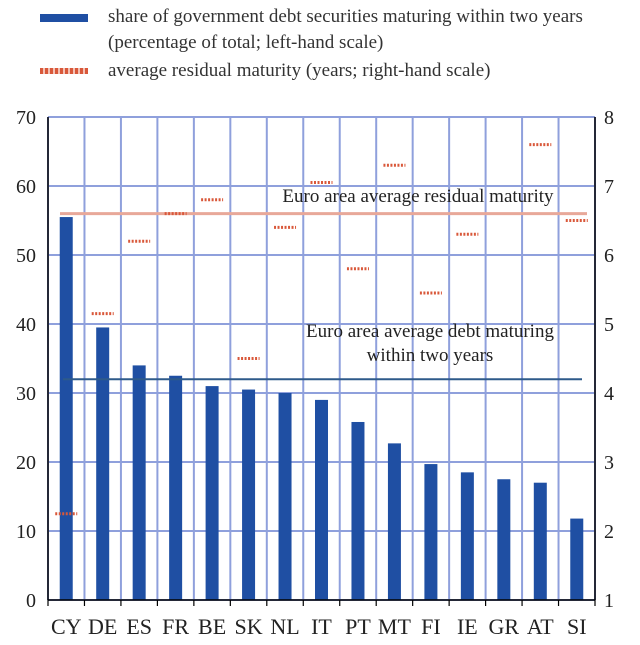 The height and width of the screenshot is (645, 640). What do you see at coordinates (26, 118) in the screenshot?
I see `left-tick-label: 70` at bounding box center [26, 118].